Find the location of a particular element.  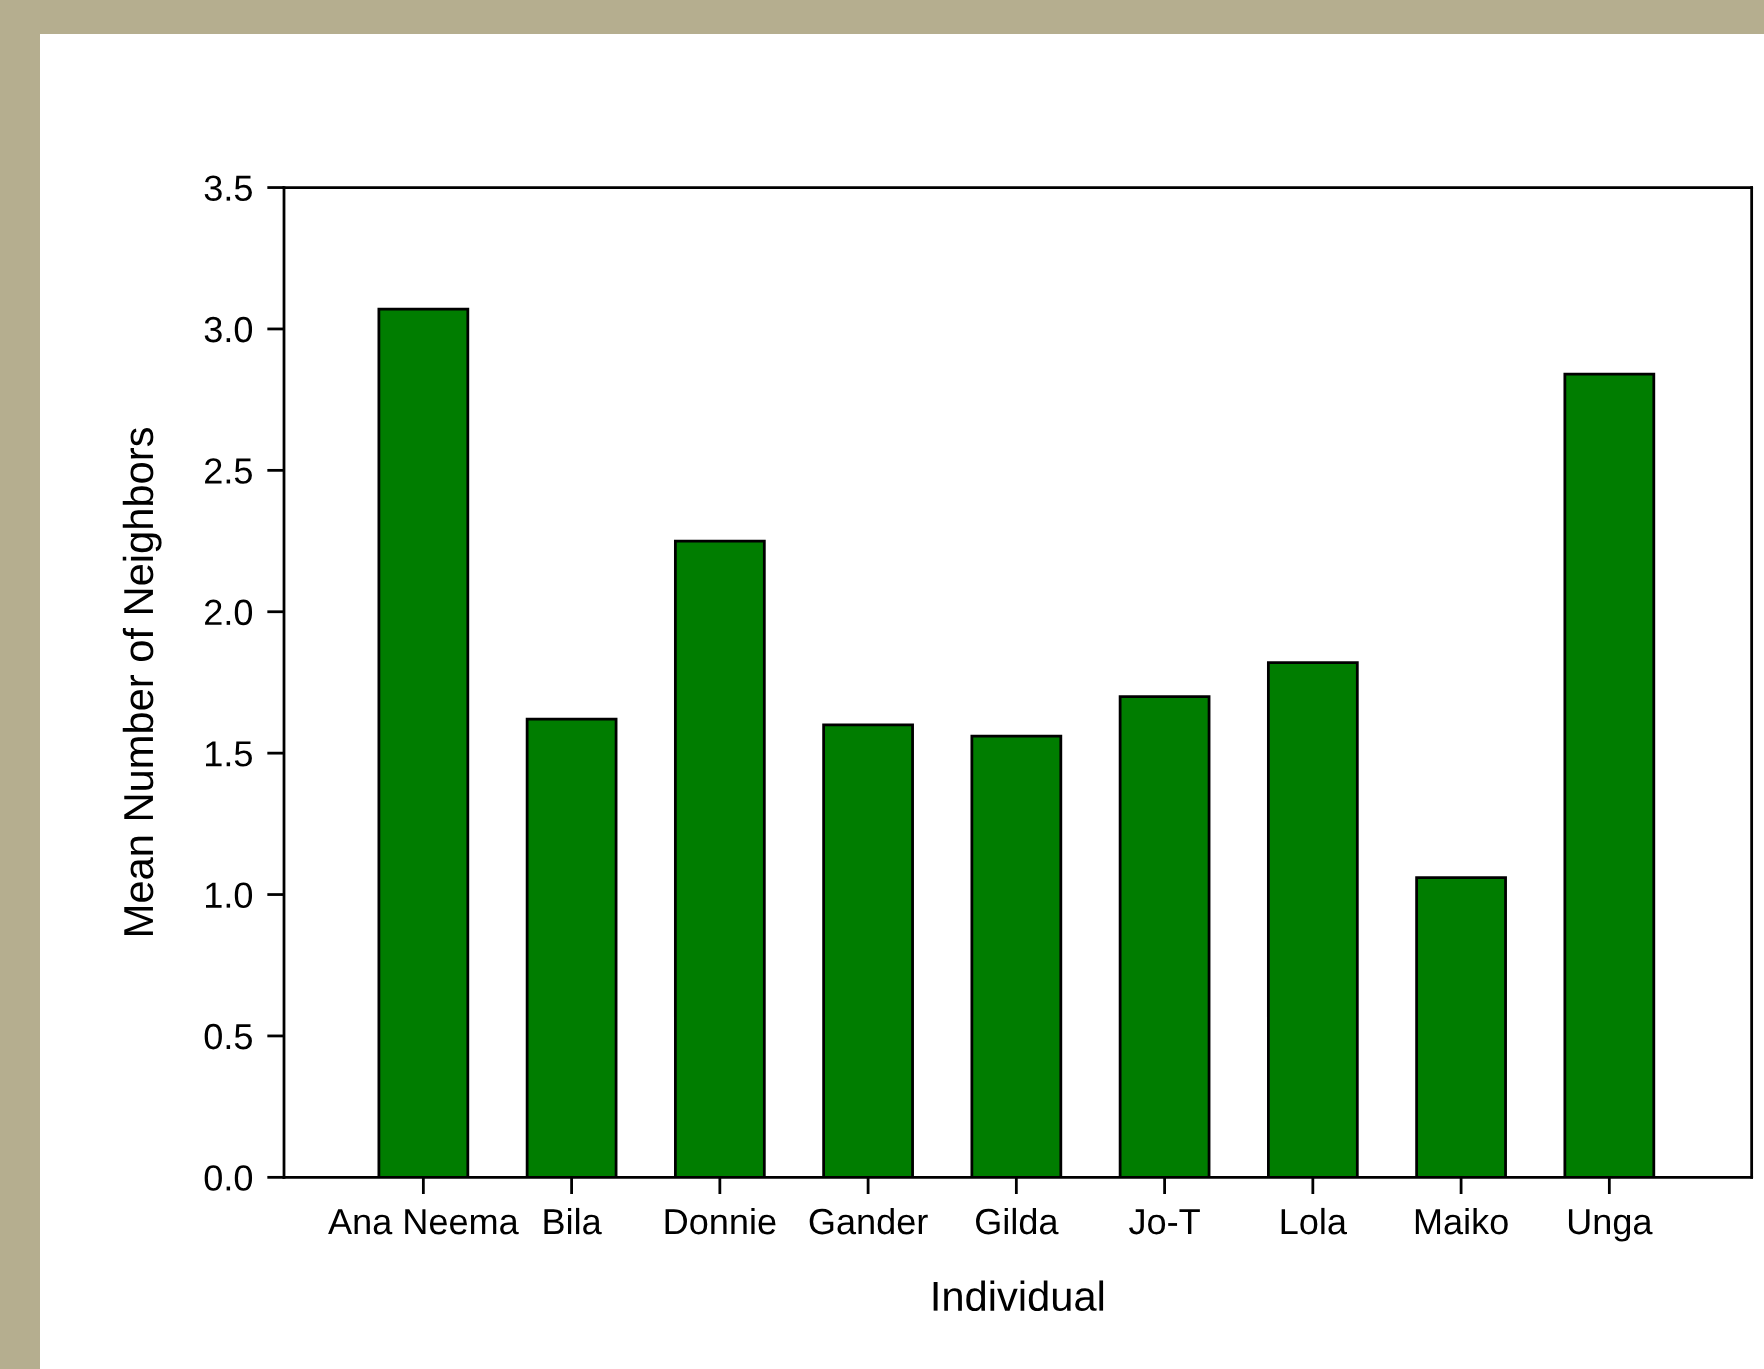

x-tick-label: Jo-T is located at coordinates (1164, 1222).